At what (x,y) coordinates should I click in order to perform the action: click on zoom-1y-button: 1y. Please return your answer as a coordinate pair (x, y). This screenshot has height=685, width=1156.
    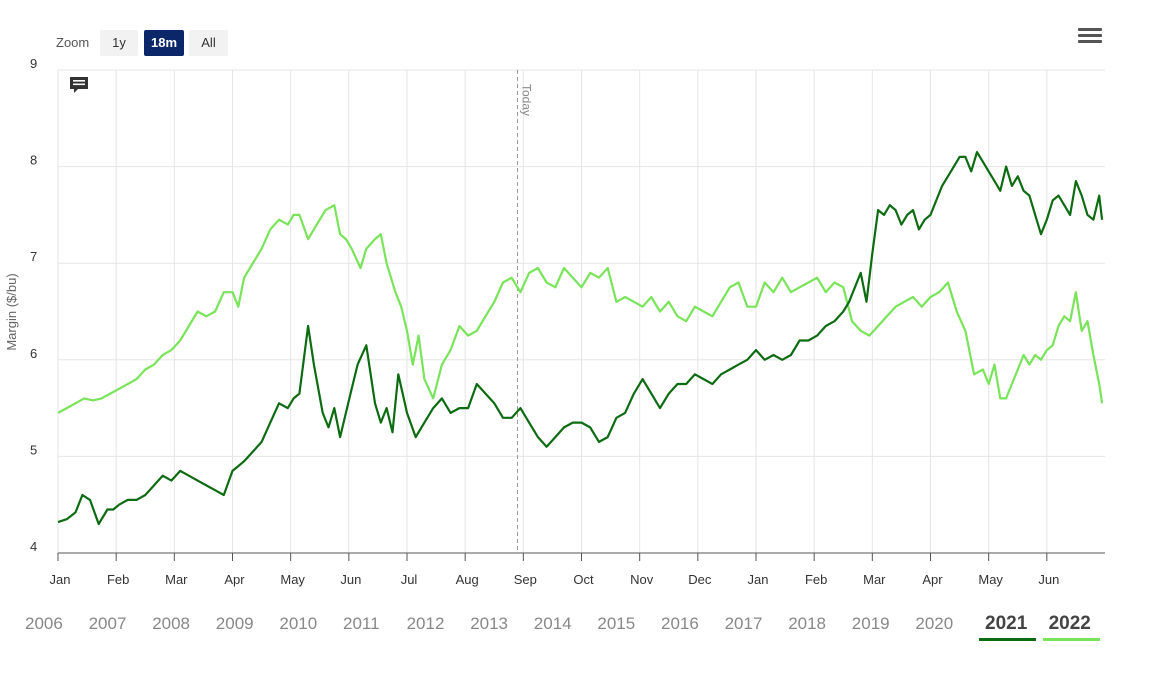
    Looking at the image, I should click on (119, 43).